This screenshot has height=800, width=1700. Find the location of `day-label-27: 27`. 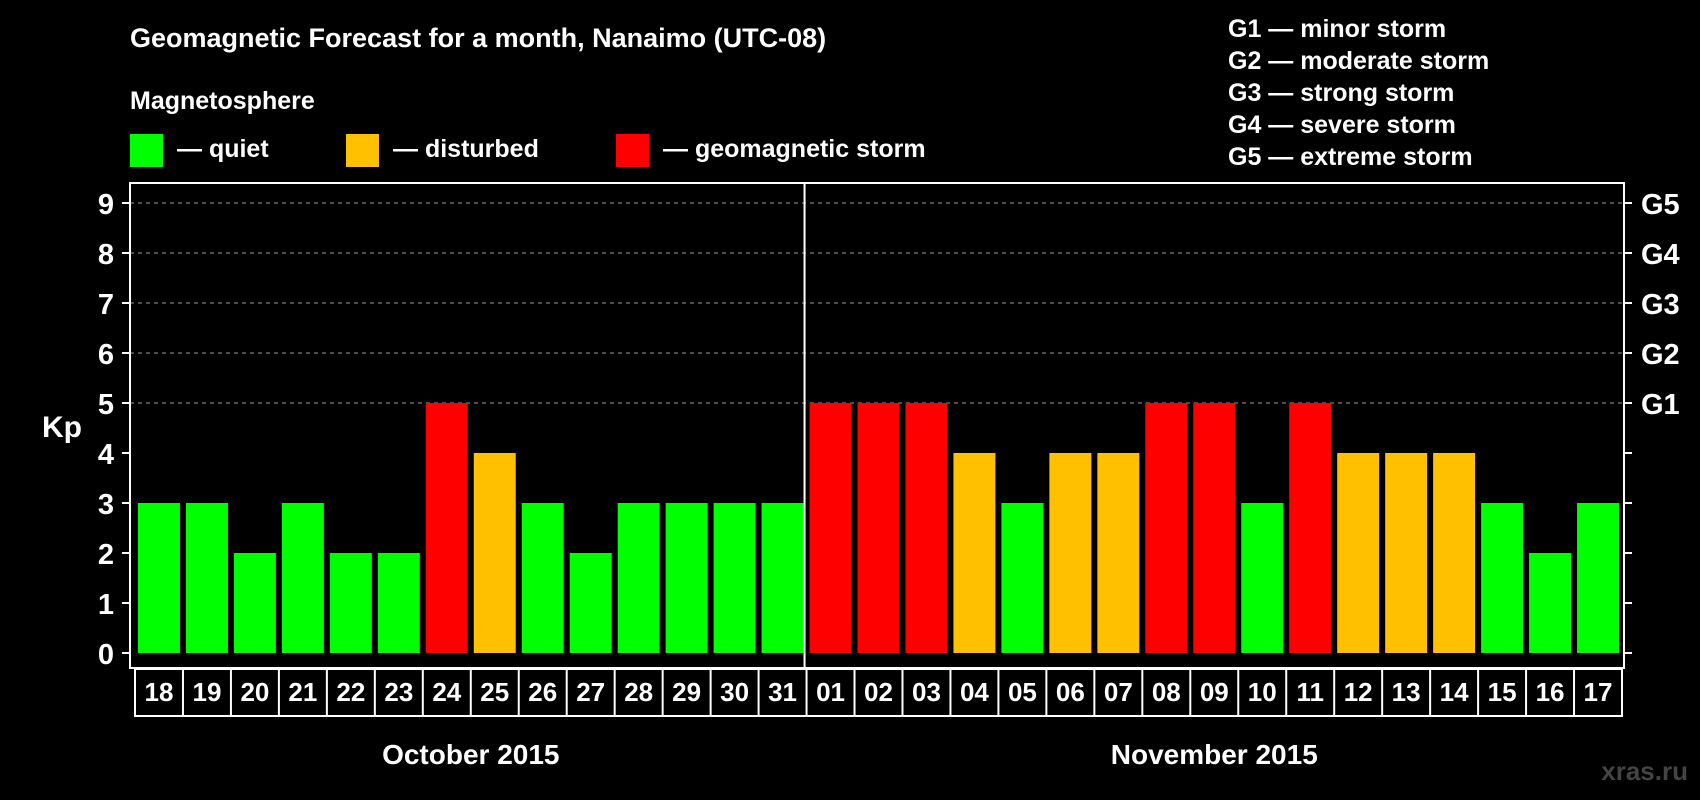

day-label-27: 27 is located at coordinates (590, 692).